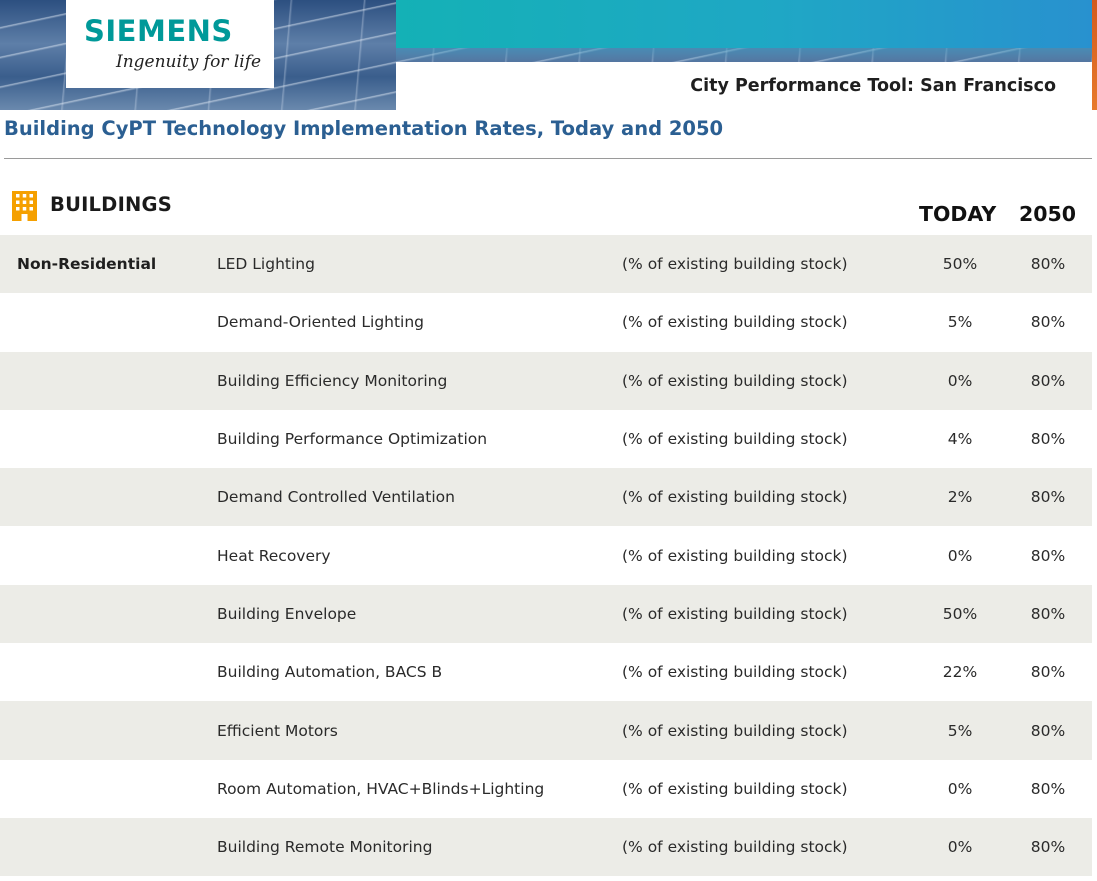  What do you see at coordinates (287, 613) in the screenshot?
I see `row-technology: Building Envelope` at bounding box center [287, 613].